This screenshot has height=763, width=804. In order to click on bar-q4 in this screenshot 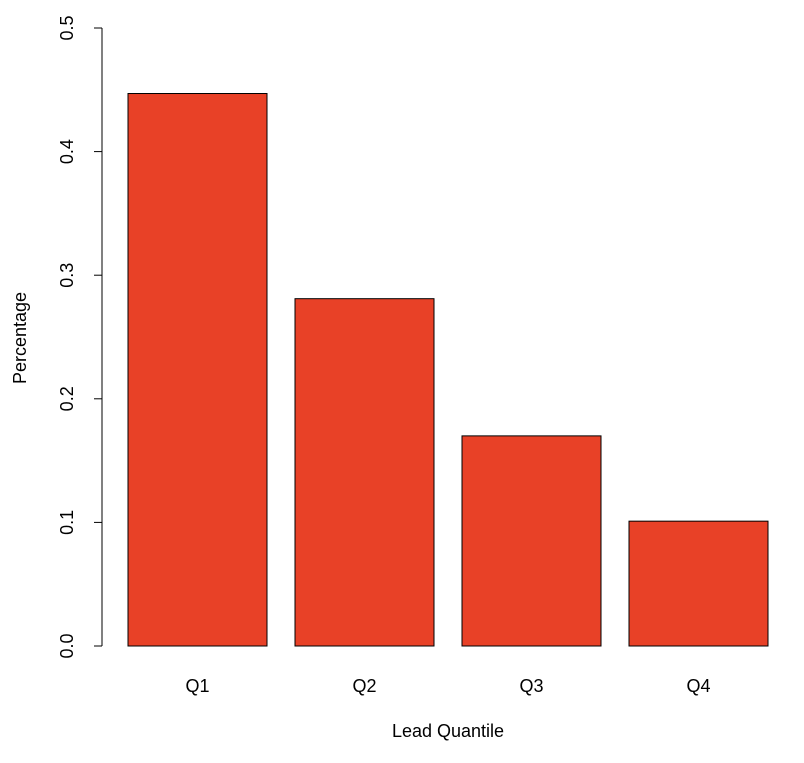, I will do `click(698, 583)`.